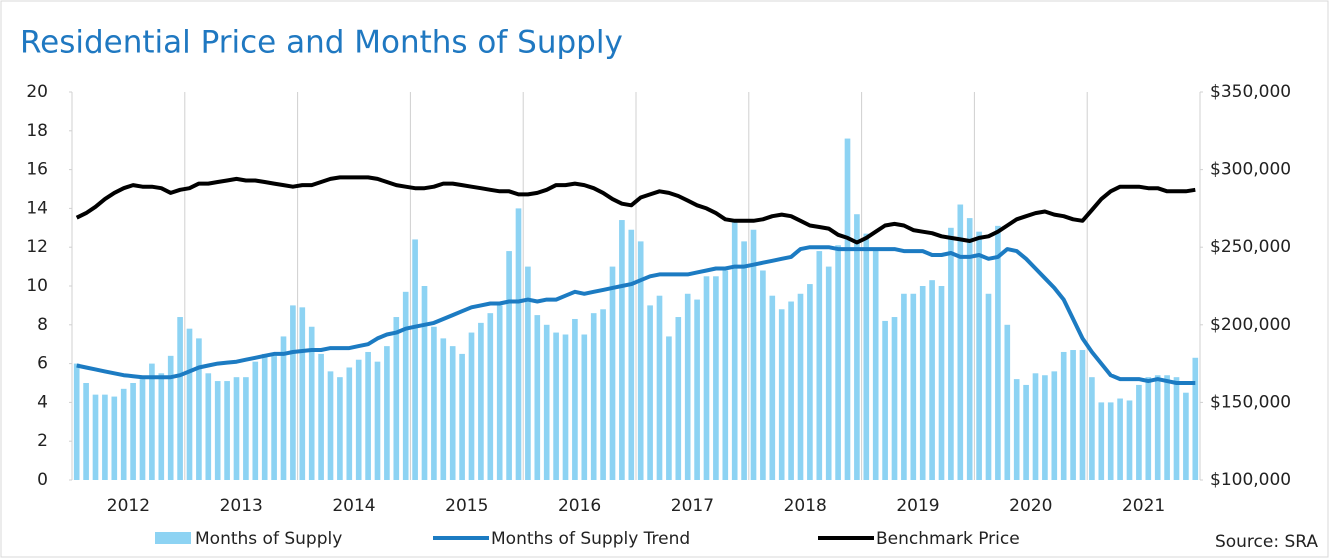  I want to click on legend-label: Benchmark Price, so click(948, 539).